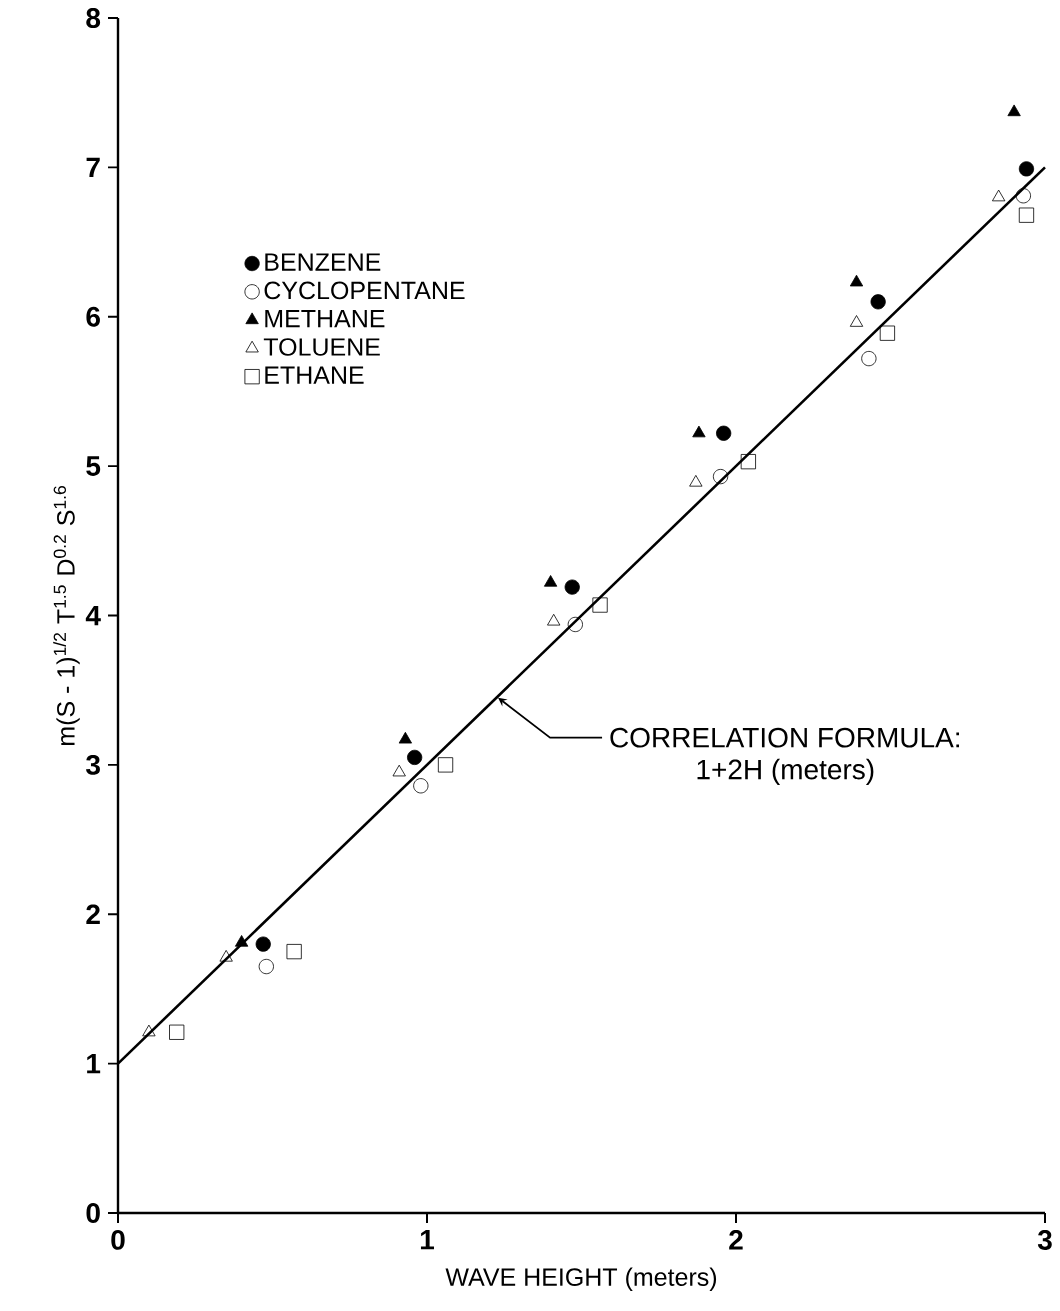 This screenshot has width=1060, height=1311. Describe the element at coordinates (785, 737) in the screenshot. I see `annotation: CORRELATION FORMULA:` at that location.